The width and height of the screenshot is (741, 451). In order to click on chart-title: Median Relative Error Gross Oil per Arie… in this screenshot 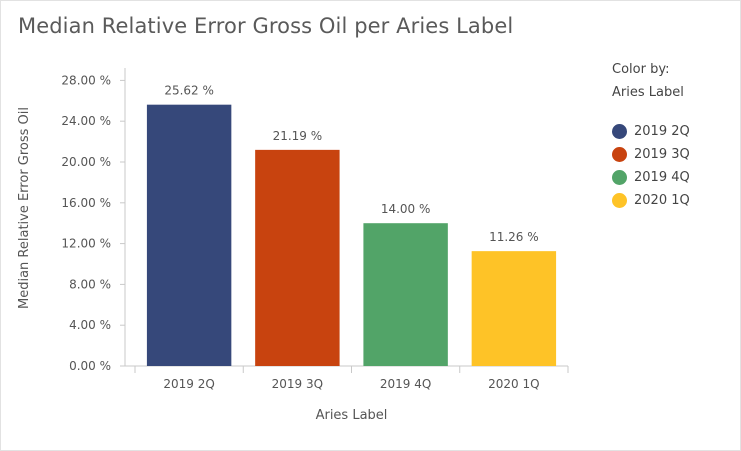, I will do `click(266, 26)`.